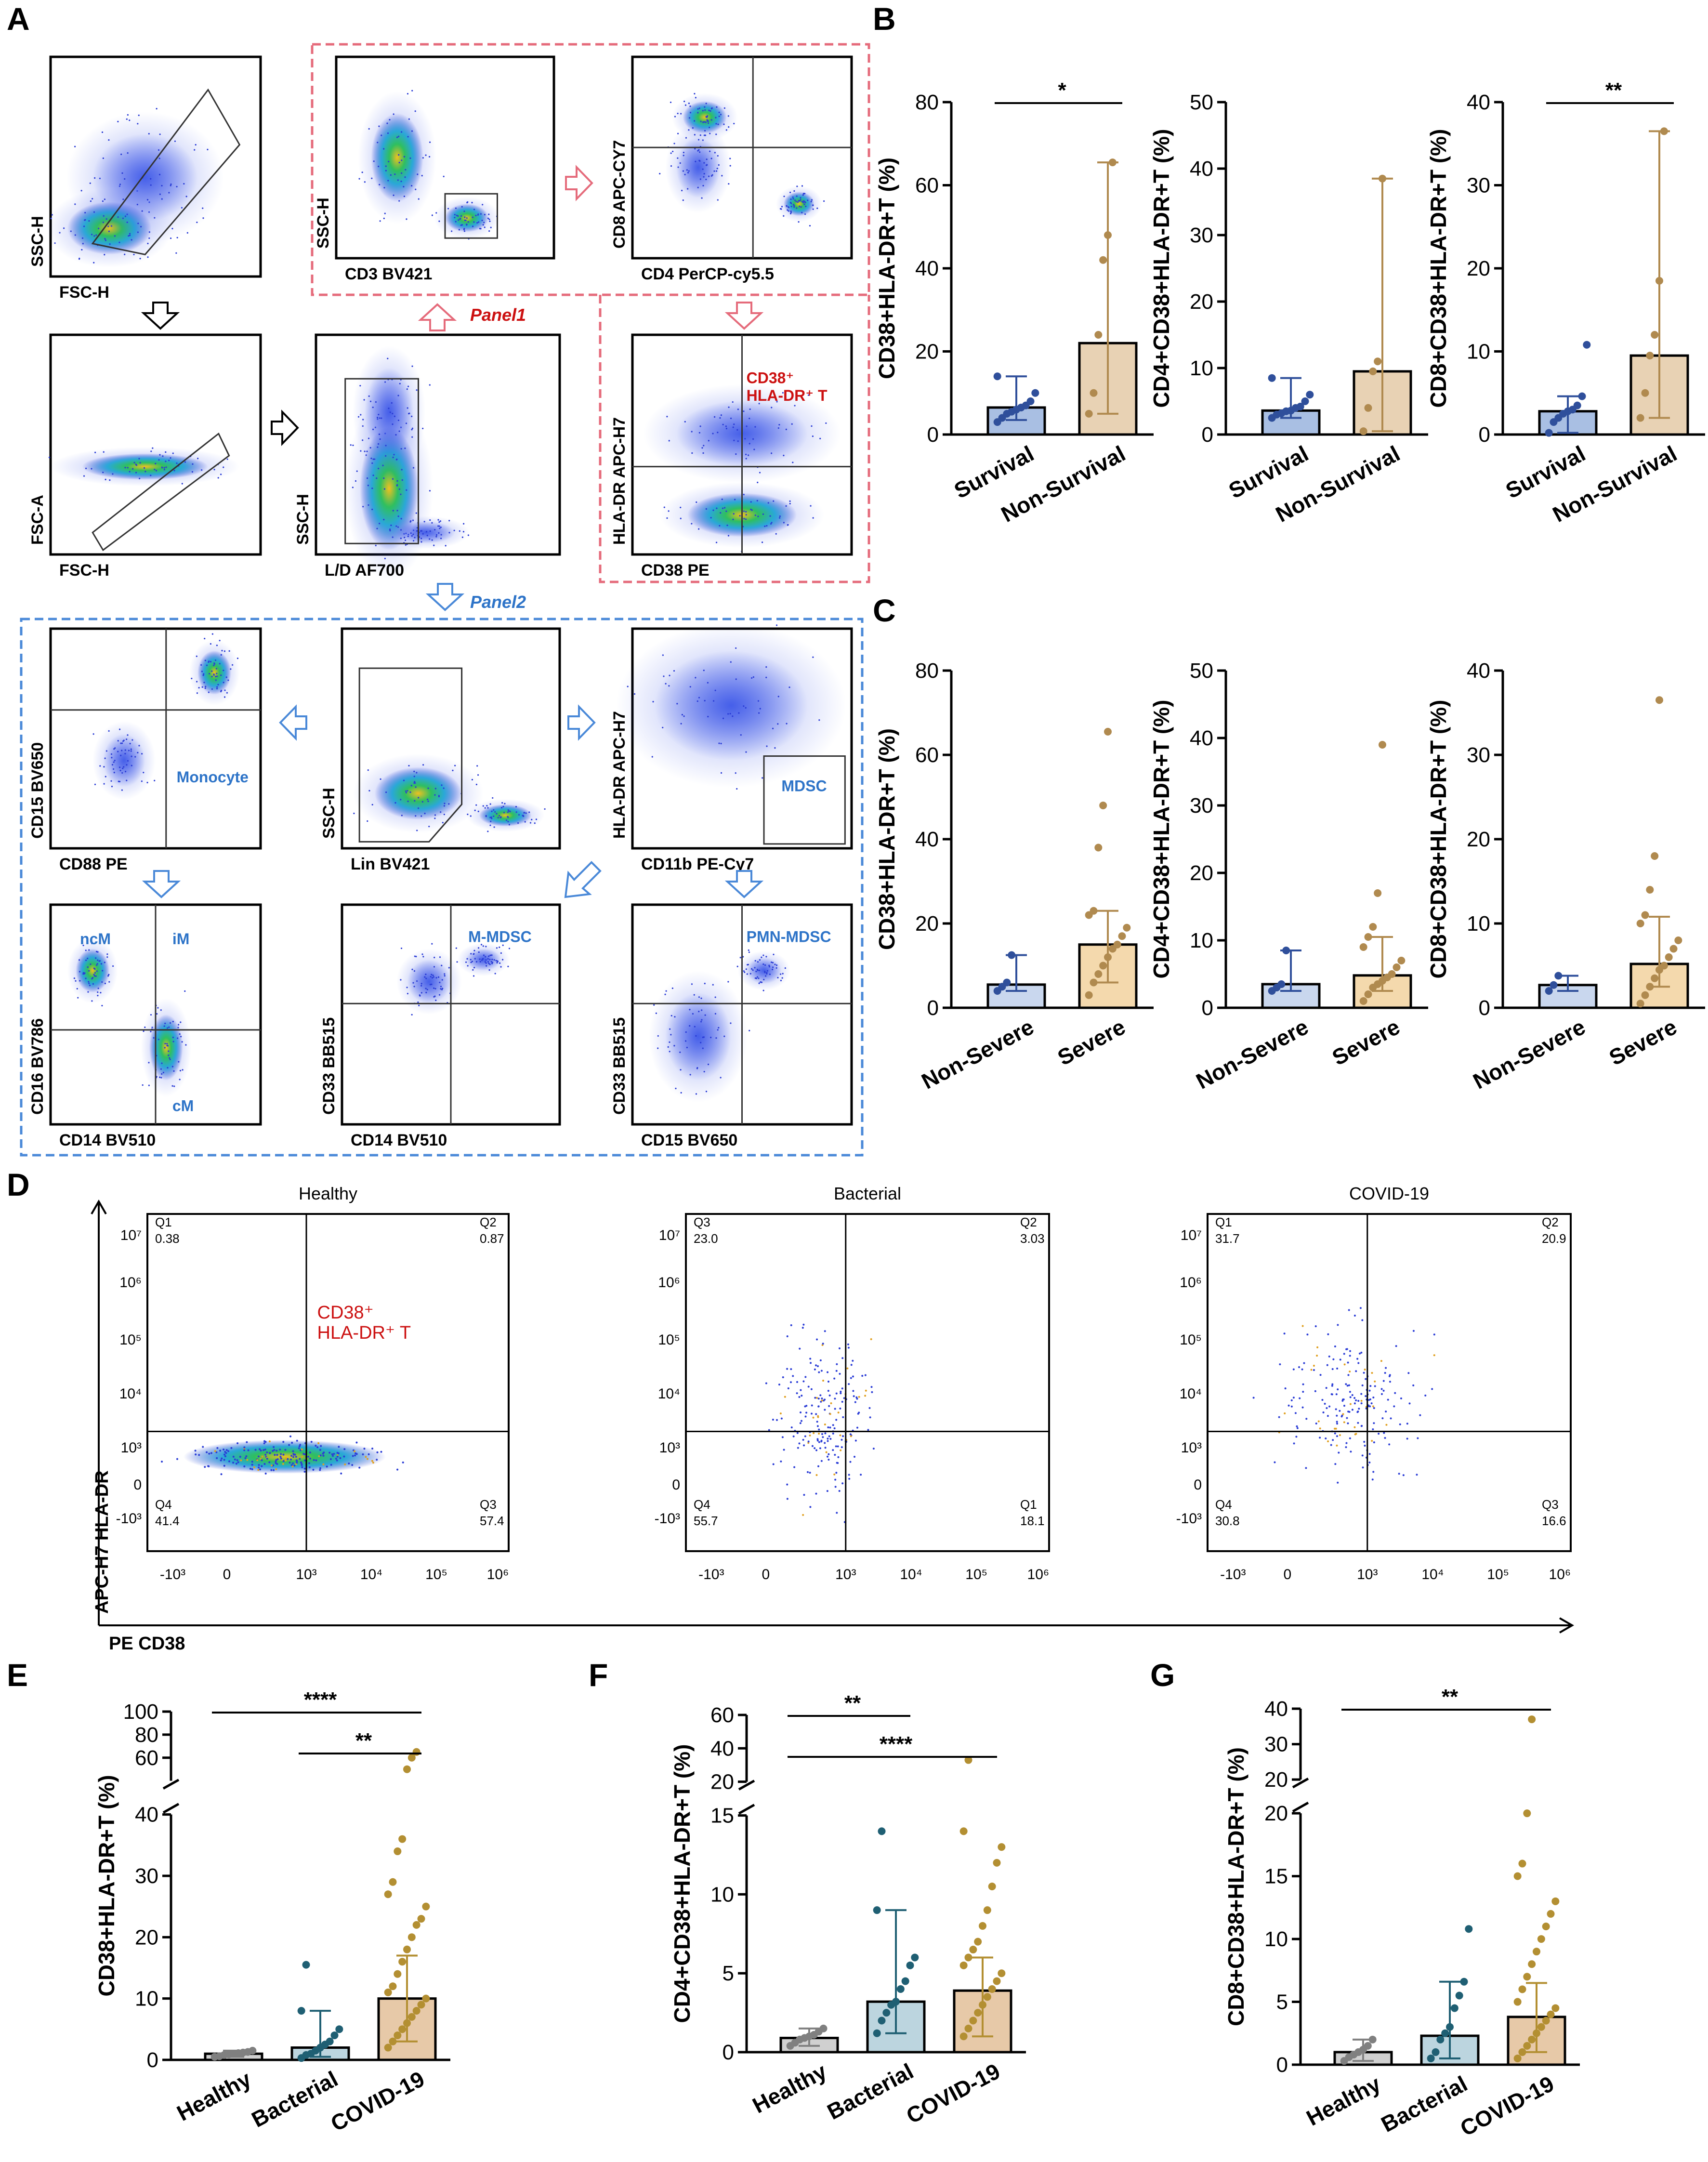 This screenshot has width=1708, height=2162. What do you see at coordinates (1223, 1222) in the screenshot?
I see `quadrant-name: Q1` at bounding box center [1223, 1222].